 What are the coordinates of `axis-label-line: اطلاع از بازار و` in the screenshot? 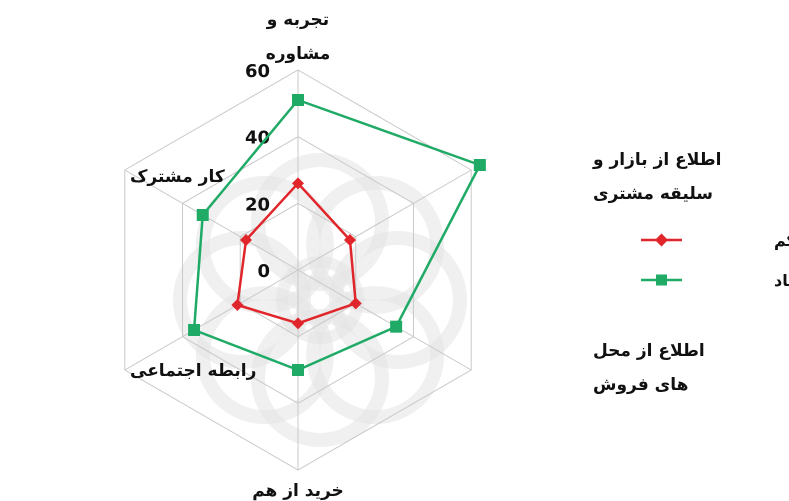 It's located at (656, 160).